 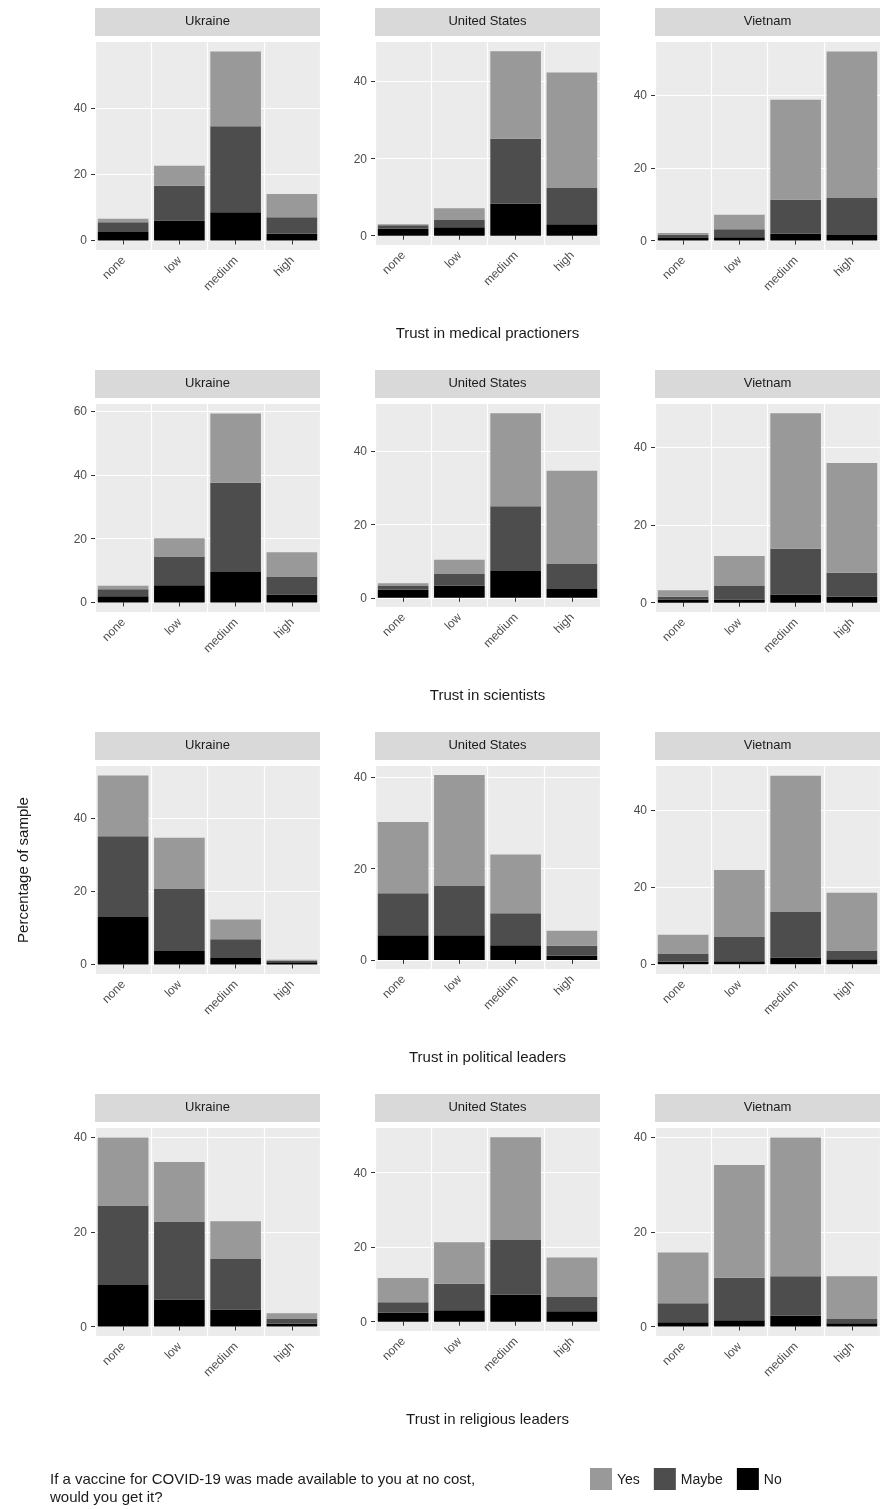 What do you see at coordinates (767, 1106) in the screenshot?
I see `chart-title: Vietnam` at bounding box center [767, 1106].